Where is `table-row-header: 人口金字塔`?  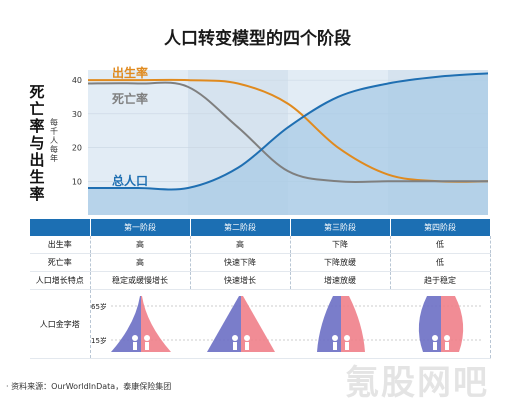 table-row-header: 人口金字塔 is located at coordinates (60, 324).